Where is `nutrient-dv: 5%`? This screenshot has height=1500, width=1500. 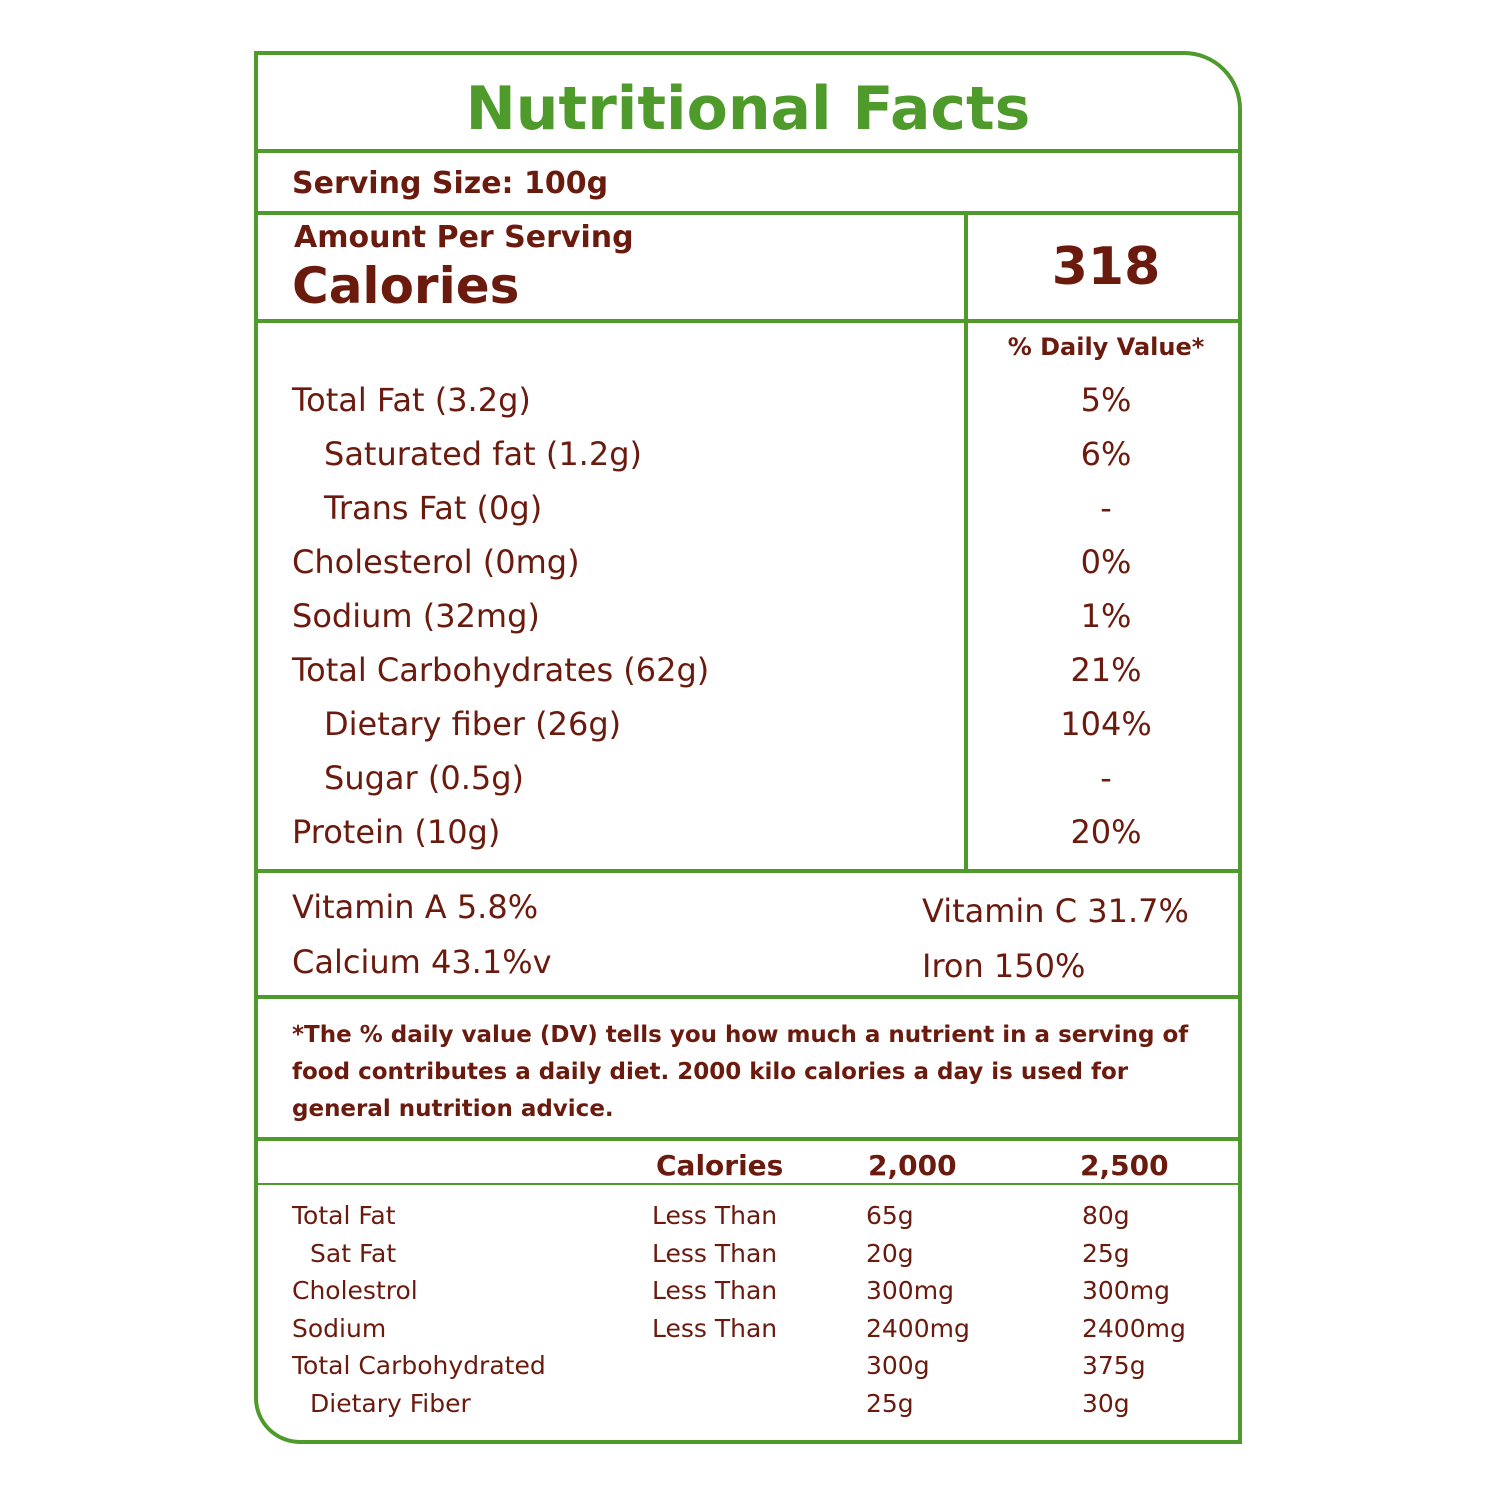 nutrient-dv: 5% is located at coordinates (1106, 400).